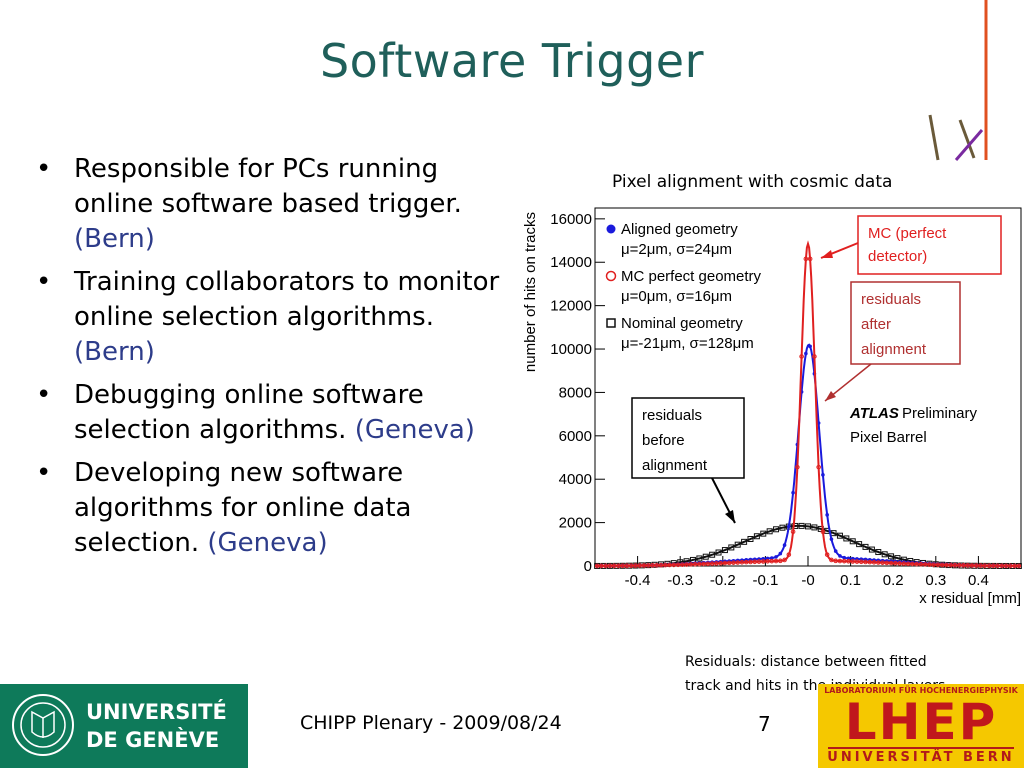 The width and height of the screenshot is (1024, 768). I want to click on slide-title: Software Trigger, so click(512, 61).